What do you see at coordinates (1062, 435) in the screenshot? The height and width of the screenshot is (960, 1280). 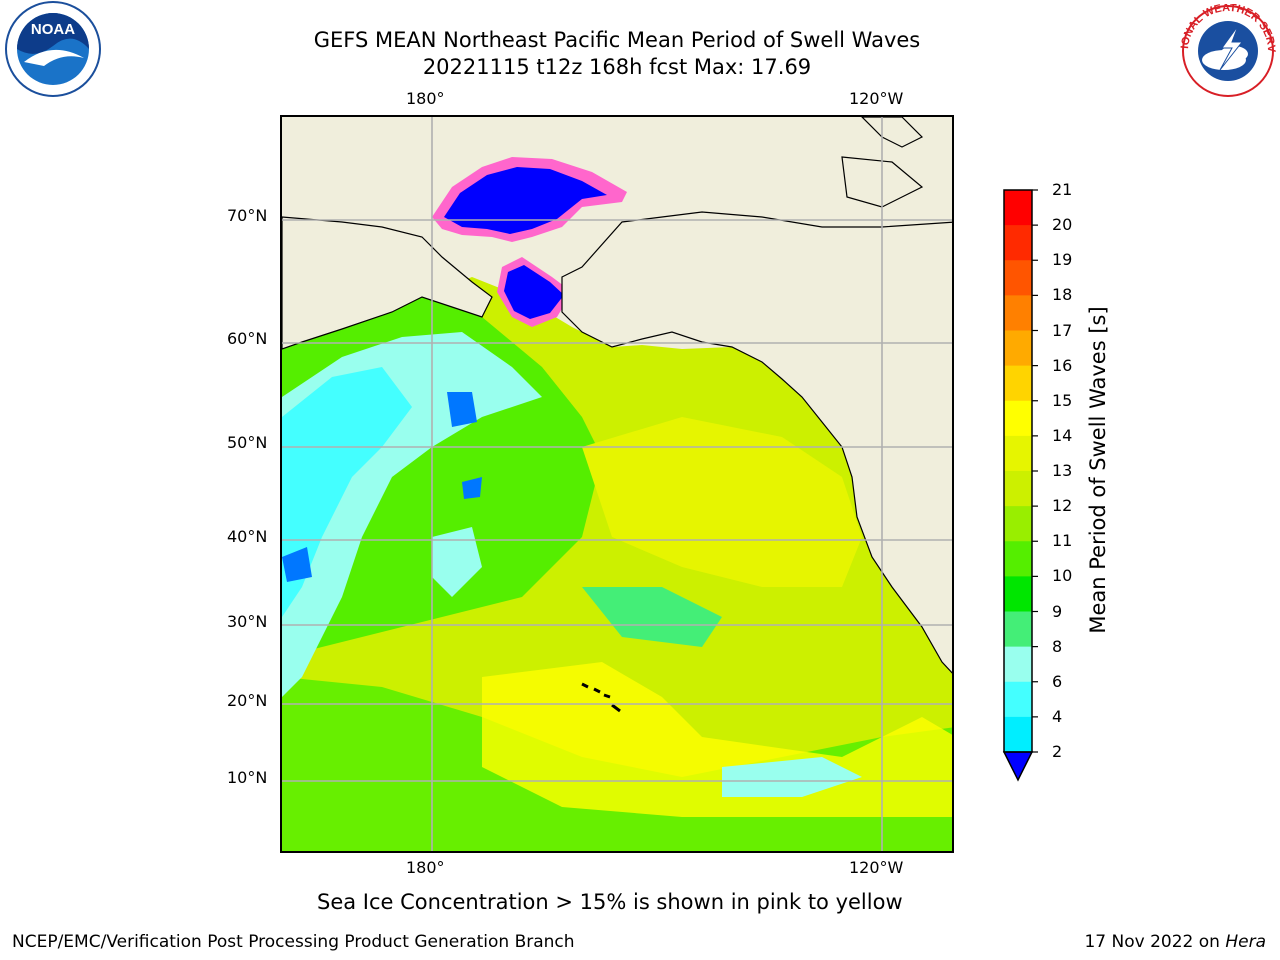 I see `colorbar-tick-label: 14` at bounding box center [1062, 435].